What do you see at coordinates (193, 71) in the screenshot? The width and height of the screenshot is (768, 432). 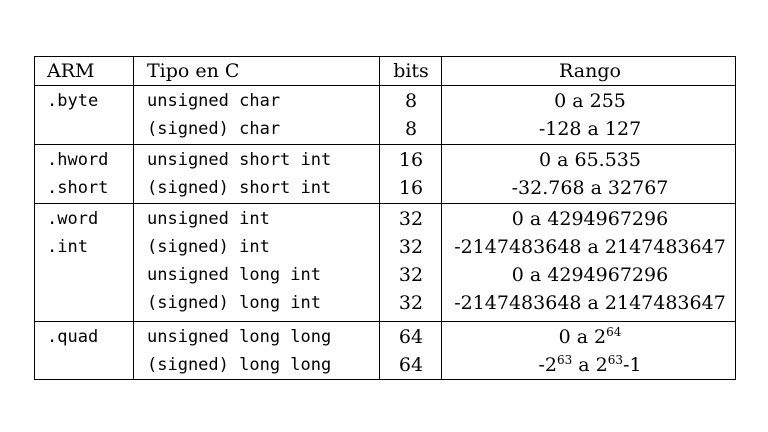 I see `header-tipo: Tipo en C` at bounding box center [193, 71].